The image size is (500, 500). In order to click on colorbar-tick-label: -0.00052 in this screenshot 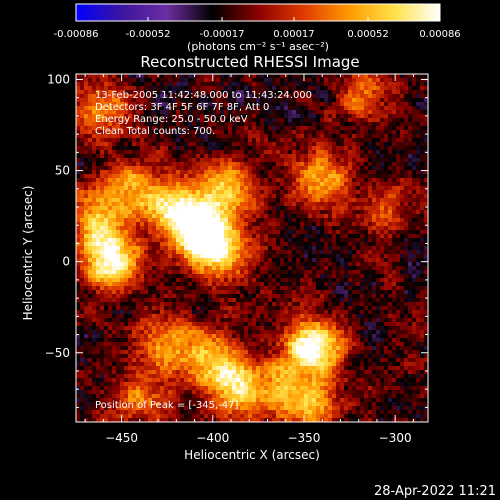, I will do `click(147, 34)`.